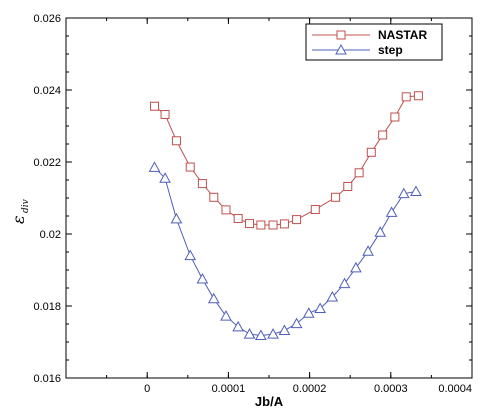  I want to click on x-tick-label: 0.0003, so click(391, 389).